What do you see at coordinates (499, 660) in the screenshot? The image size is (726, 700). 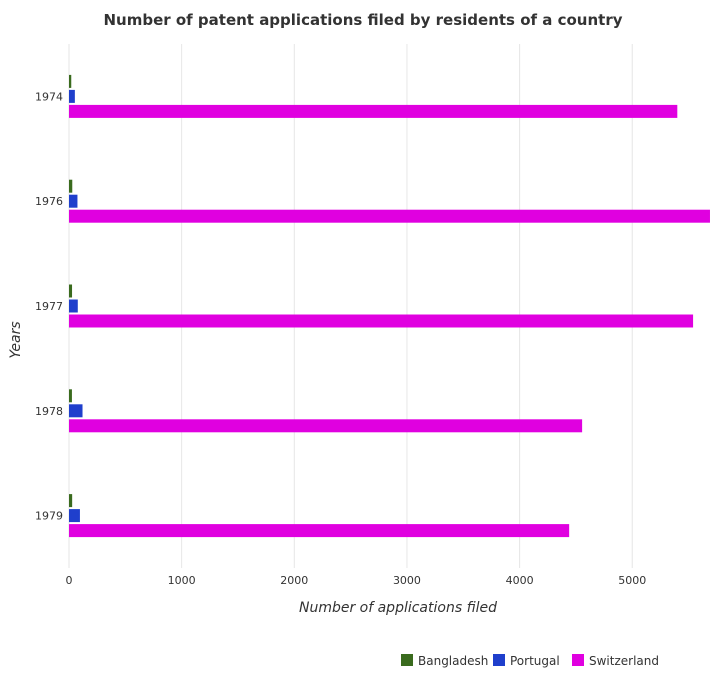 I see `legend-swatch-portugal` at bounding box center [499, 660].